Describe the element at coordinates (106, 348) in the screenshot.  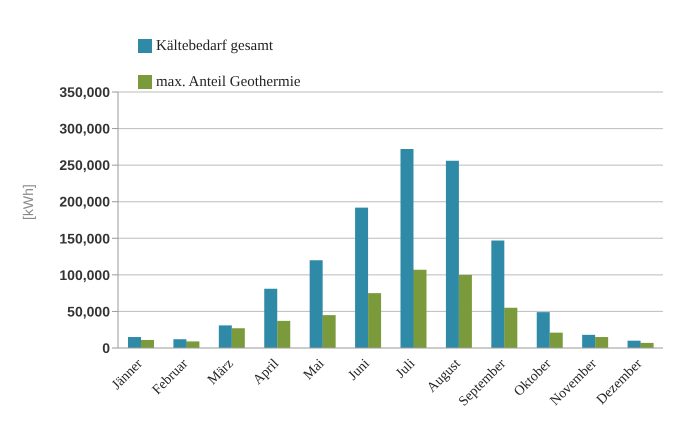
I see `y-tick-label: 0` at that location.